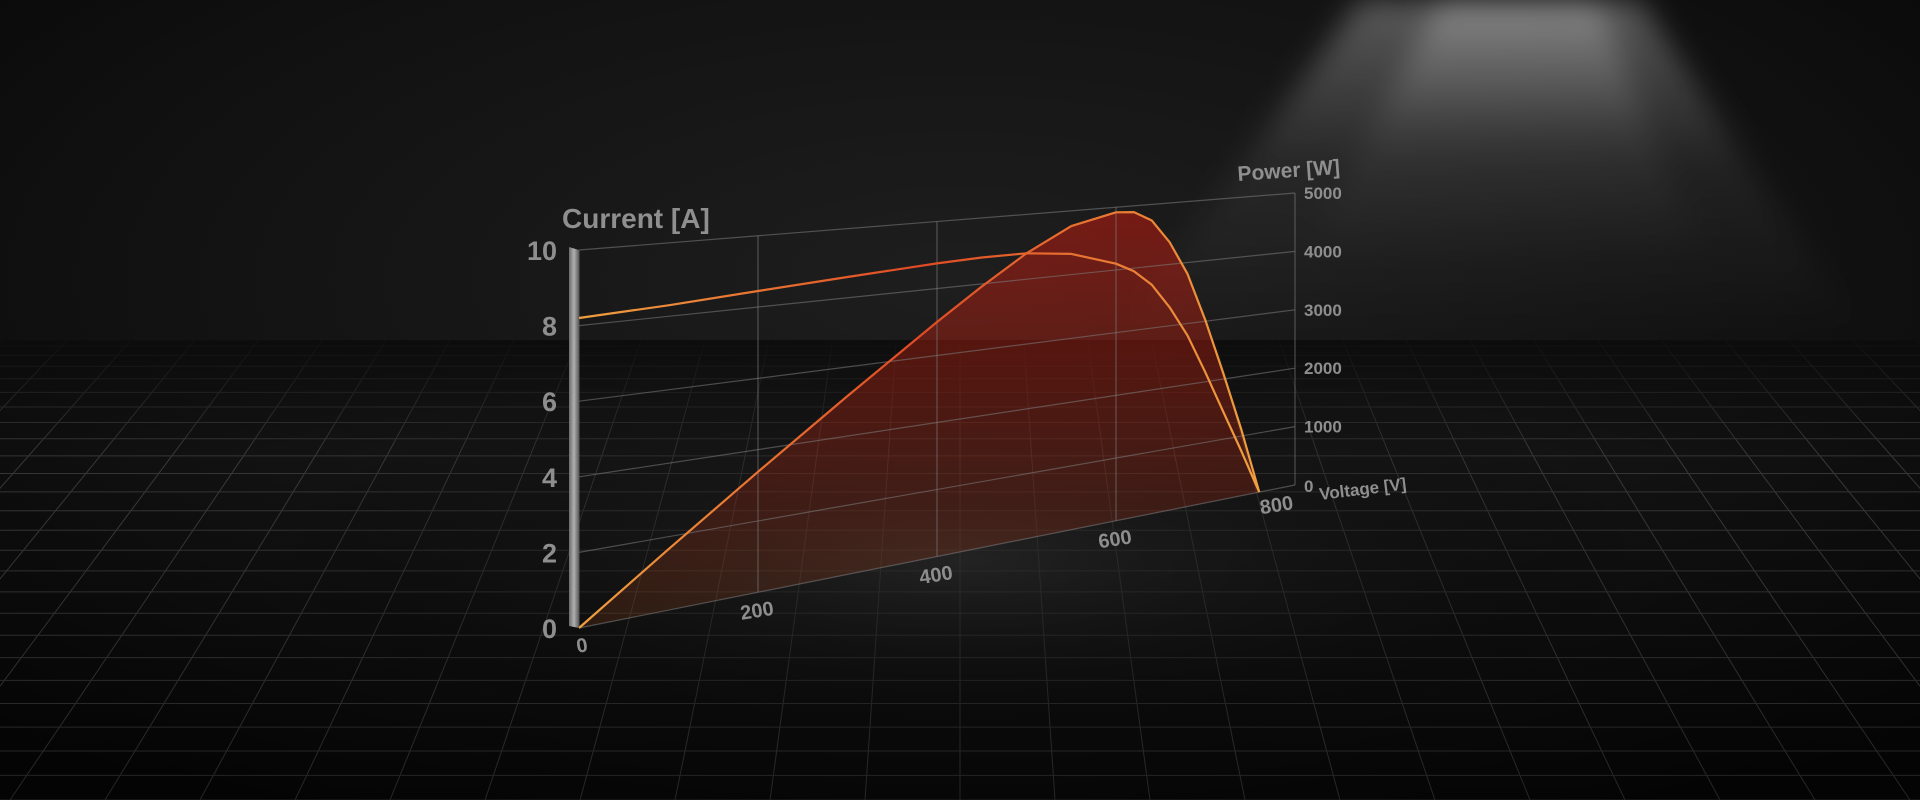  I want to click on y-right-tick-label: 2000, so click(1323, 368).